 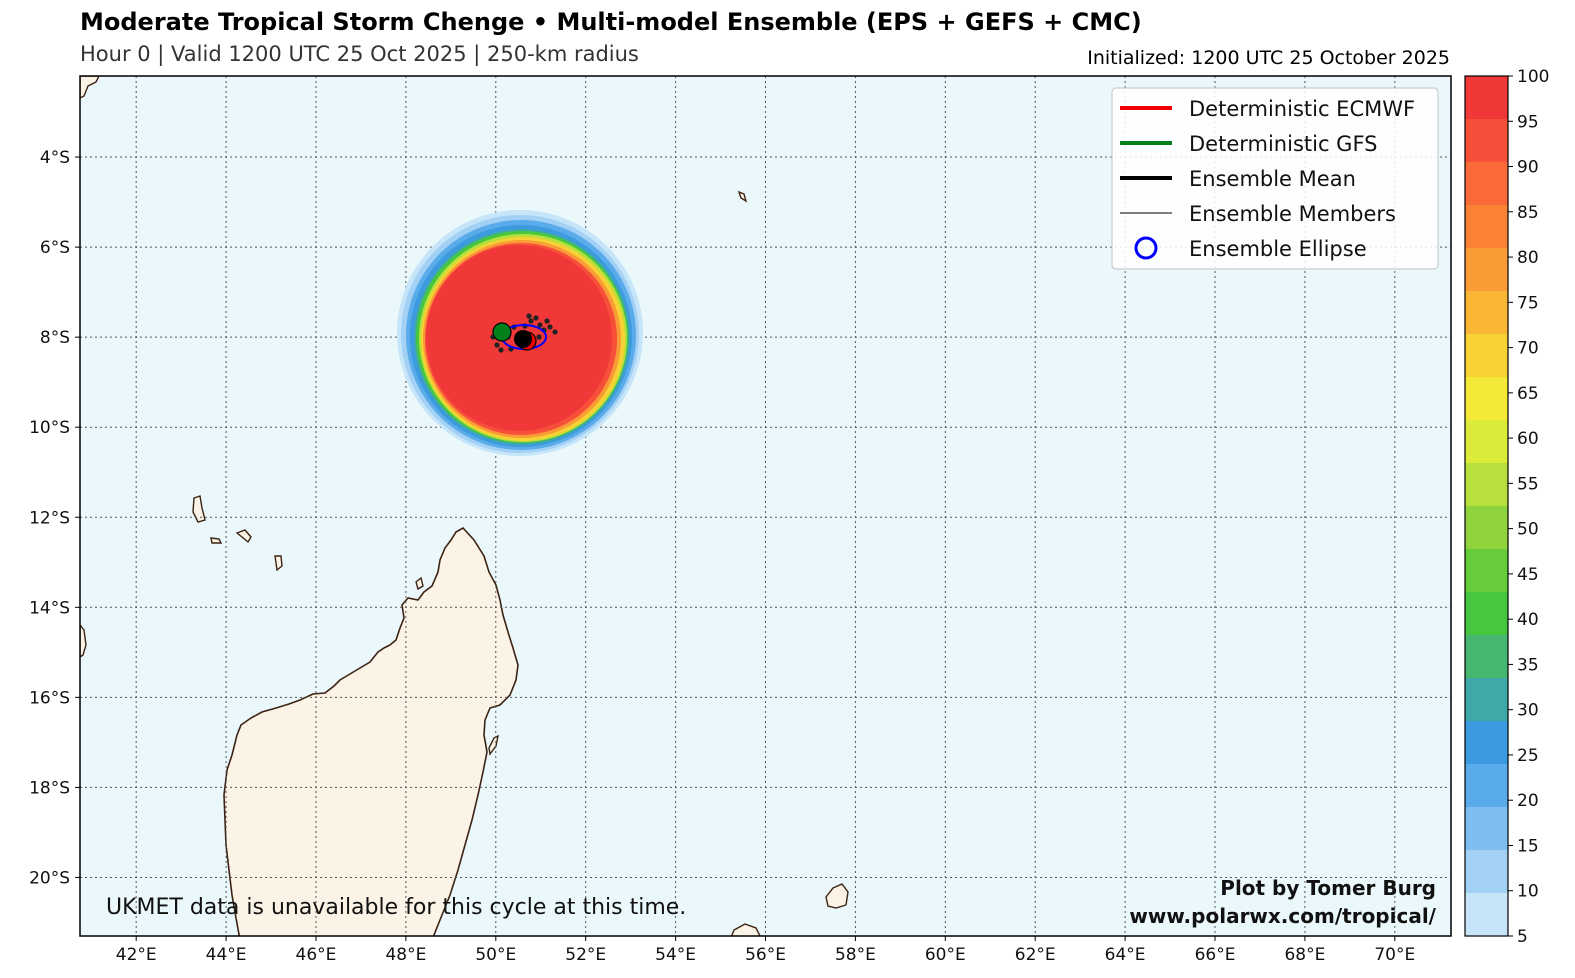 What do you see at coordinates (1528, 258) in the screenshot?
I see `colorbar-tick-label: 80` at bounding box center [1528, 258].